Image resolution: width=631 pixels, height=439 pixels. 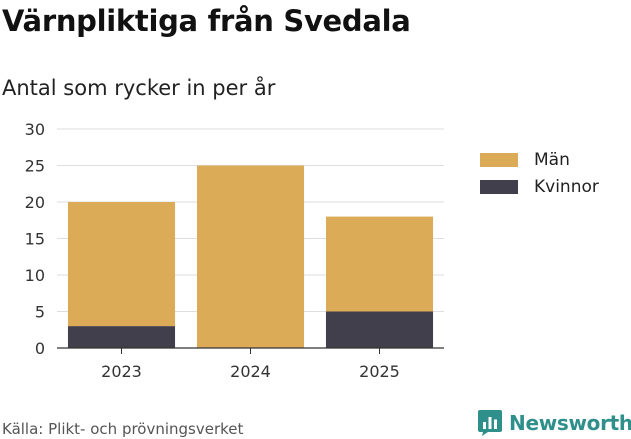 I want to click on legend: Män Kvinnor, so click(x=539, y=173).